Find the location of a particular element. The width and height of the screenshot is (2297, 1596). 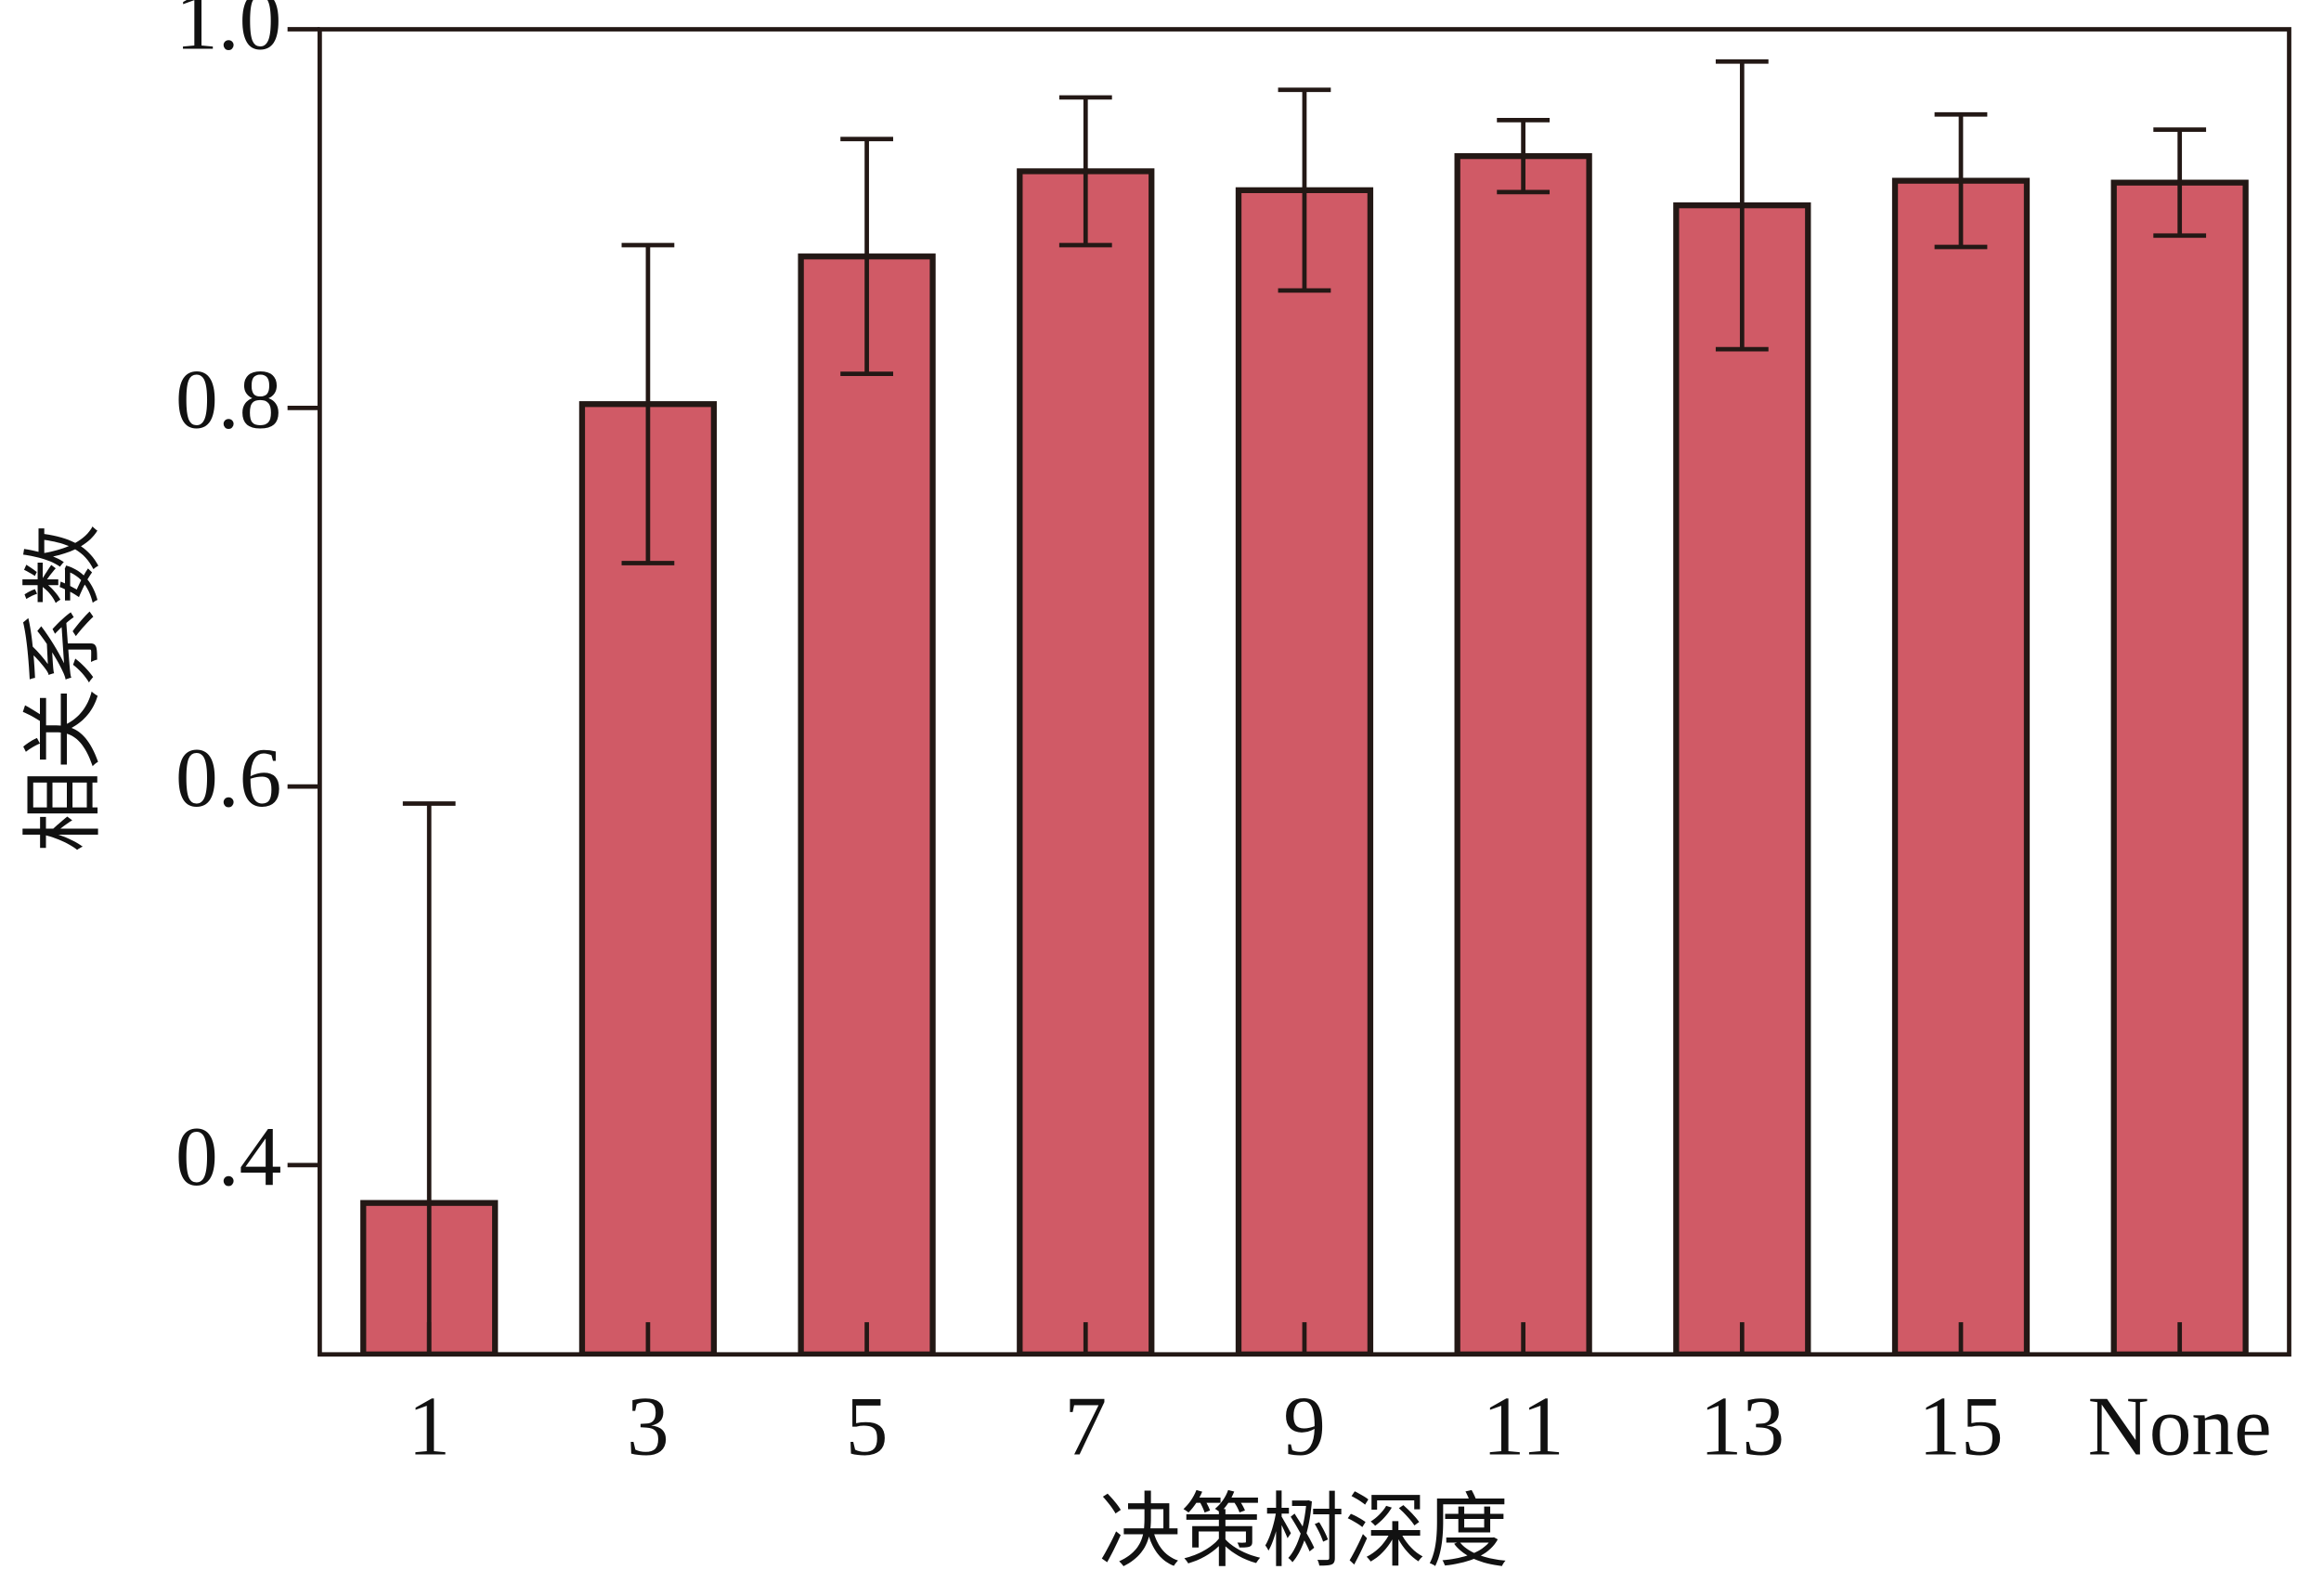

x-tick-label: 9 is located at coordinates (1304, 1426).